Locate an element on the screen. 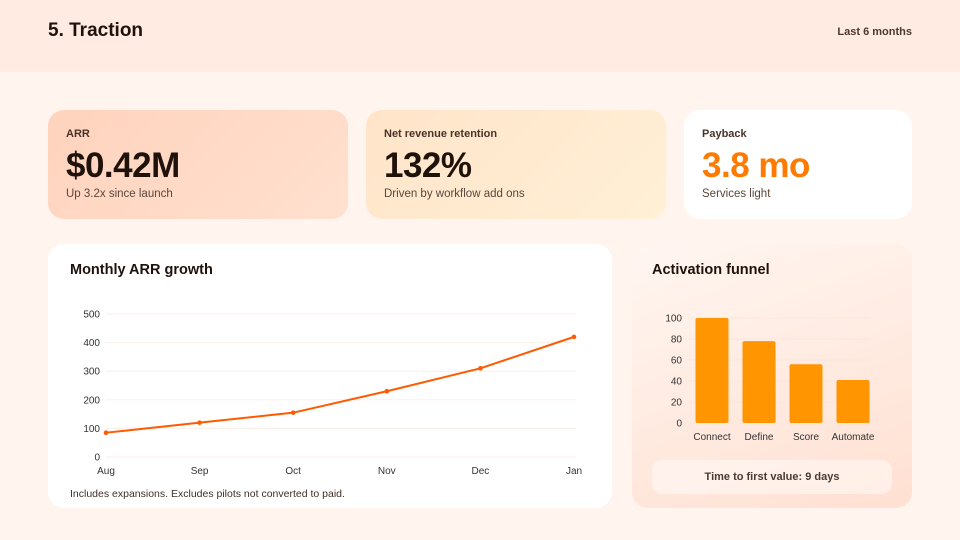 The width and height of the screenshot is (960, 540). y-tick-label: 400 is located at coordinates (91, 343).